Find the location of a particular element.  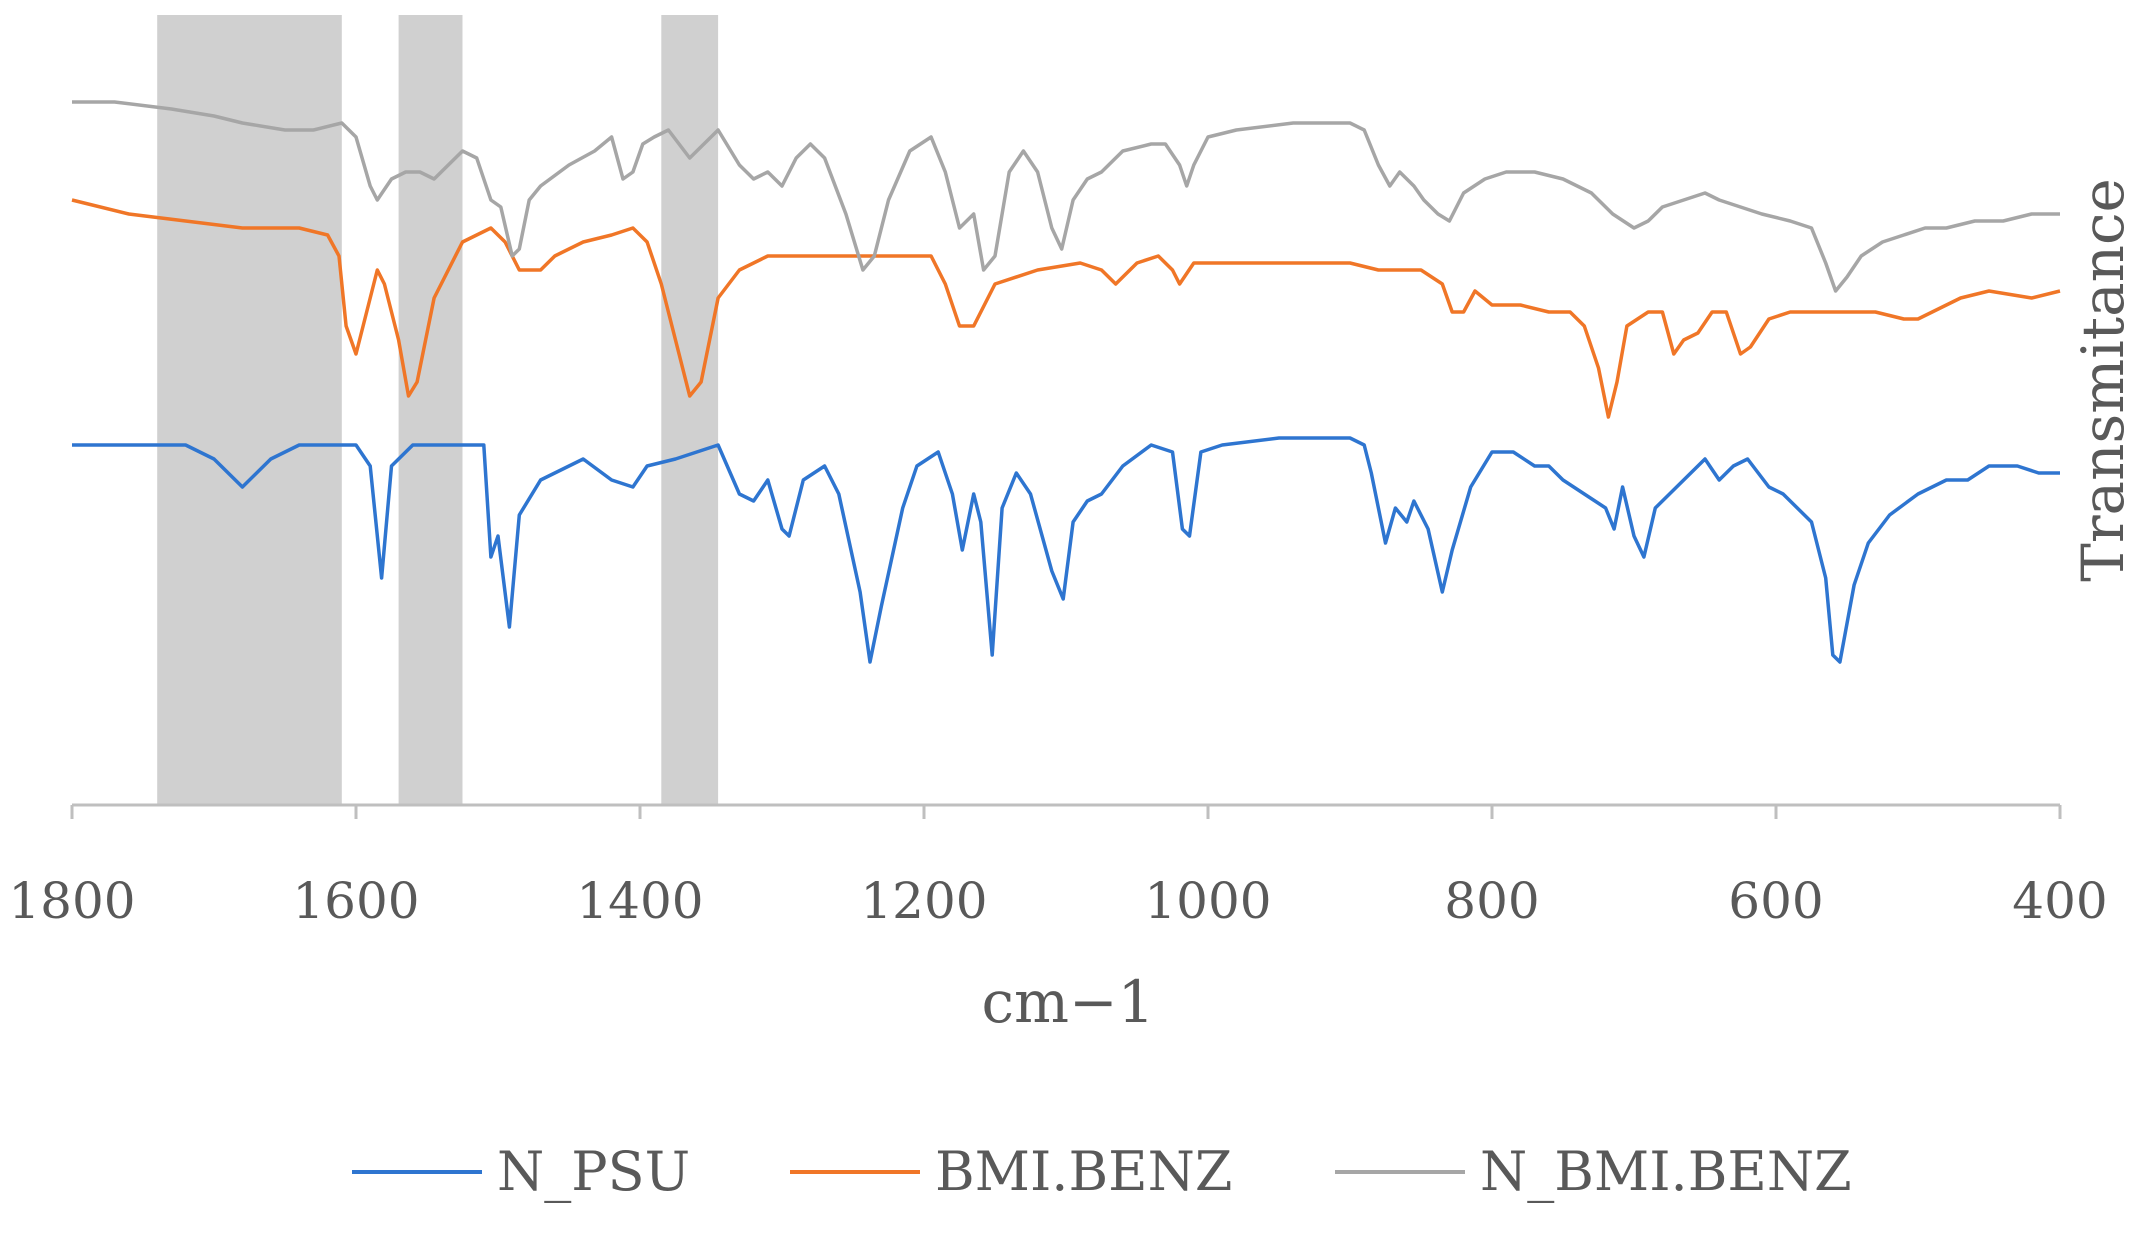

legend-label-n-psu: N_PSU is located at coordinates (593, 1171).